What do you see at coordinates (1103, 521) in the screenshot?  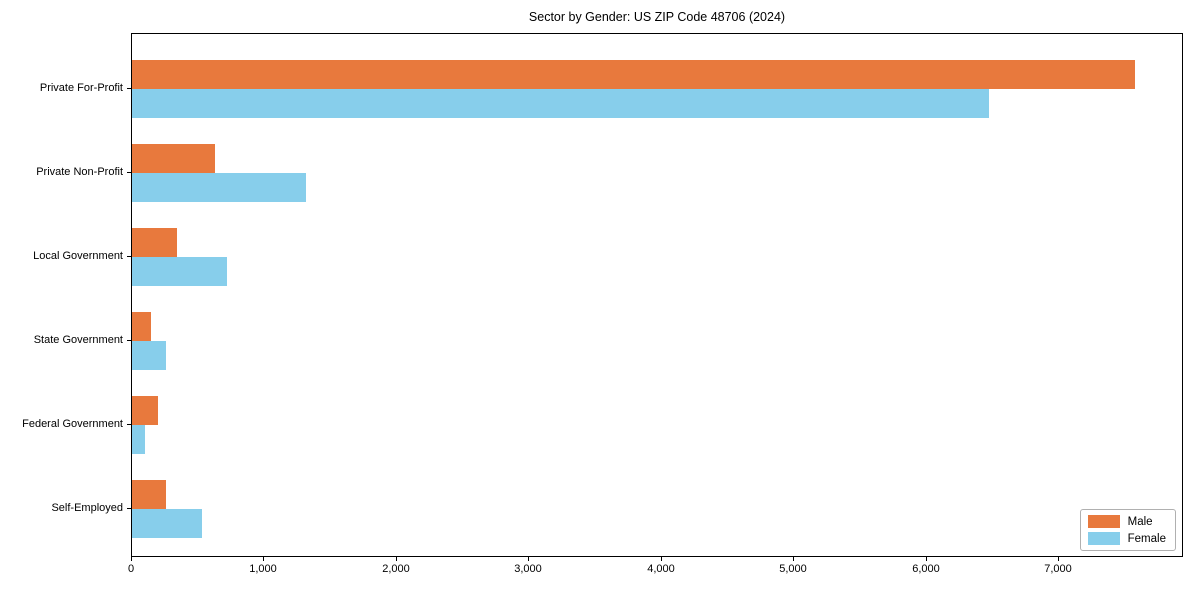 I see `legend-swatch-male` at bounding box center [1103, 521].